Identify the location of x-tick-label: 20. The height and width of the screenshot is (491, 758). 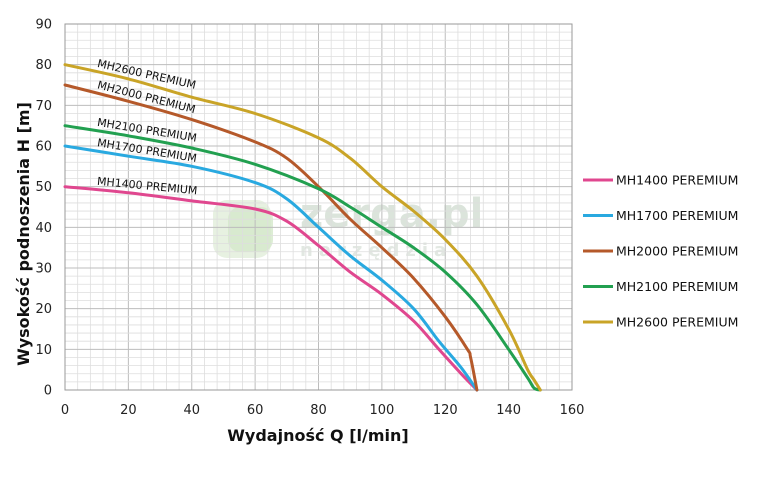
(128, 410).